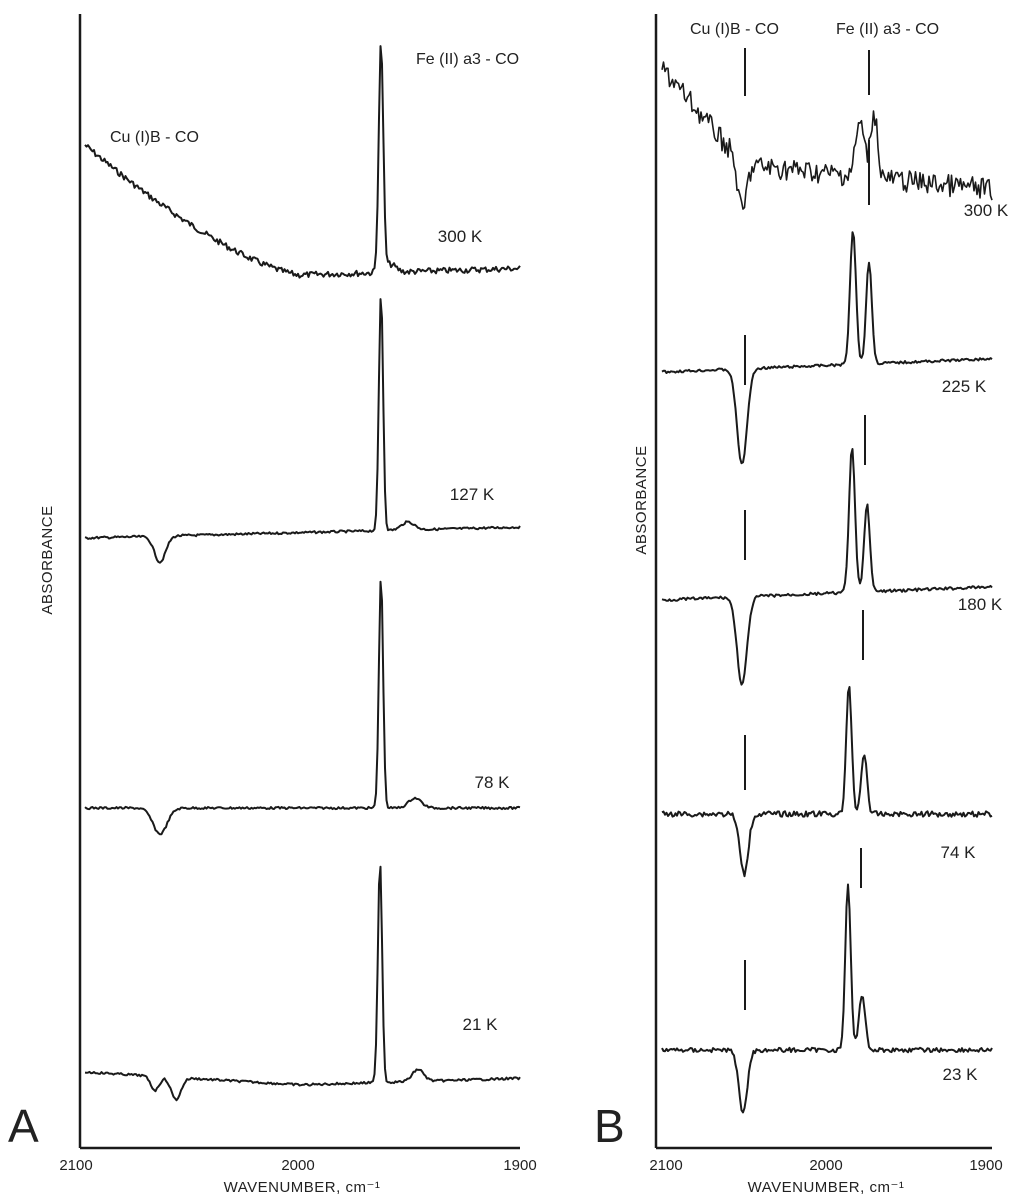  I want to click on panel-a-temp-21k: 21 K, so click(481, 1024).